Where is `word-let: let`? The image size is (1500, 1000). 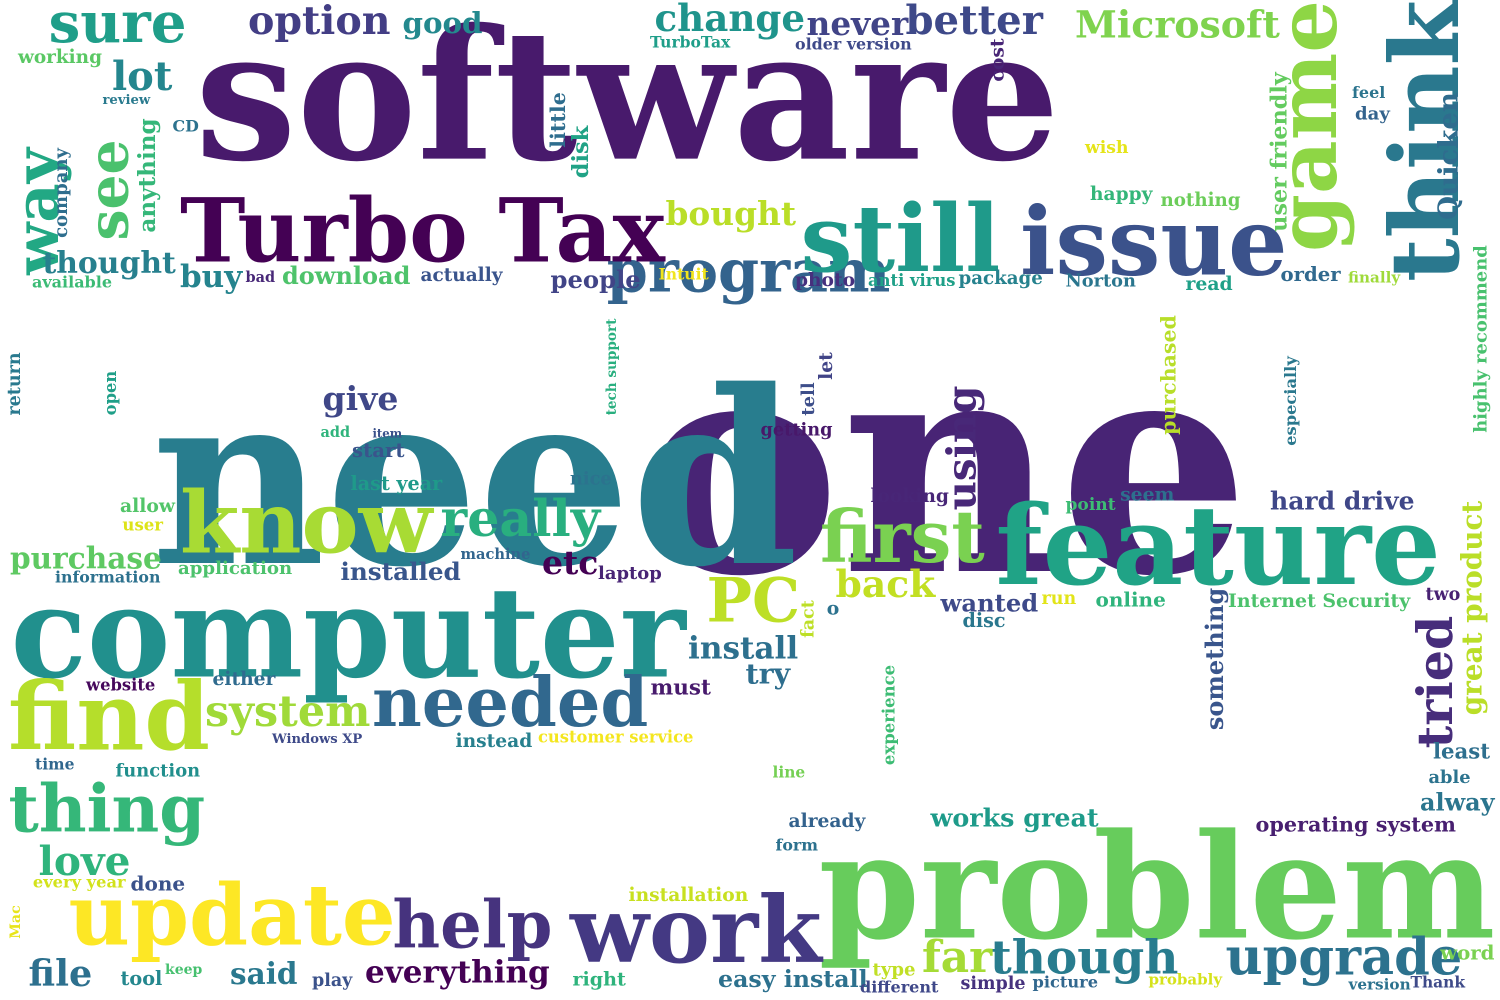
word-let: let is located at coordinates (825, 366).